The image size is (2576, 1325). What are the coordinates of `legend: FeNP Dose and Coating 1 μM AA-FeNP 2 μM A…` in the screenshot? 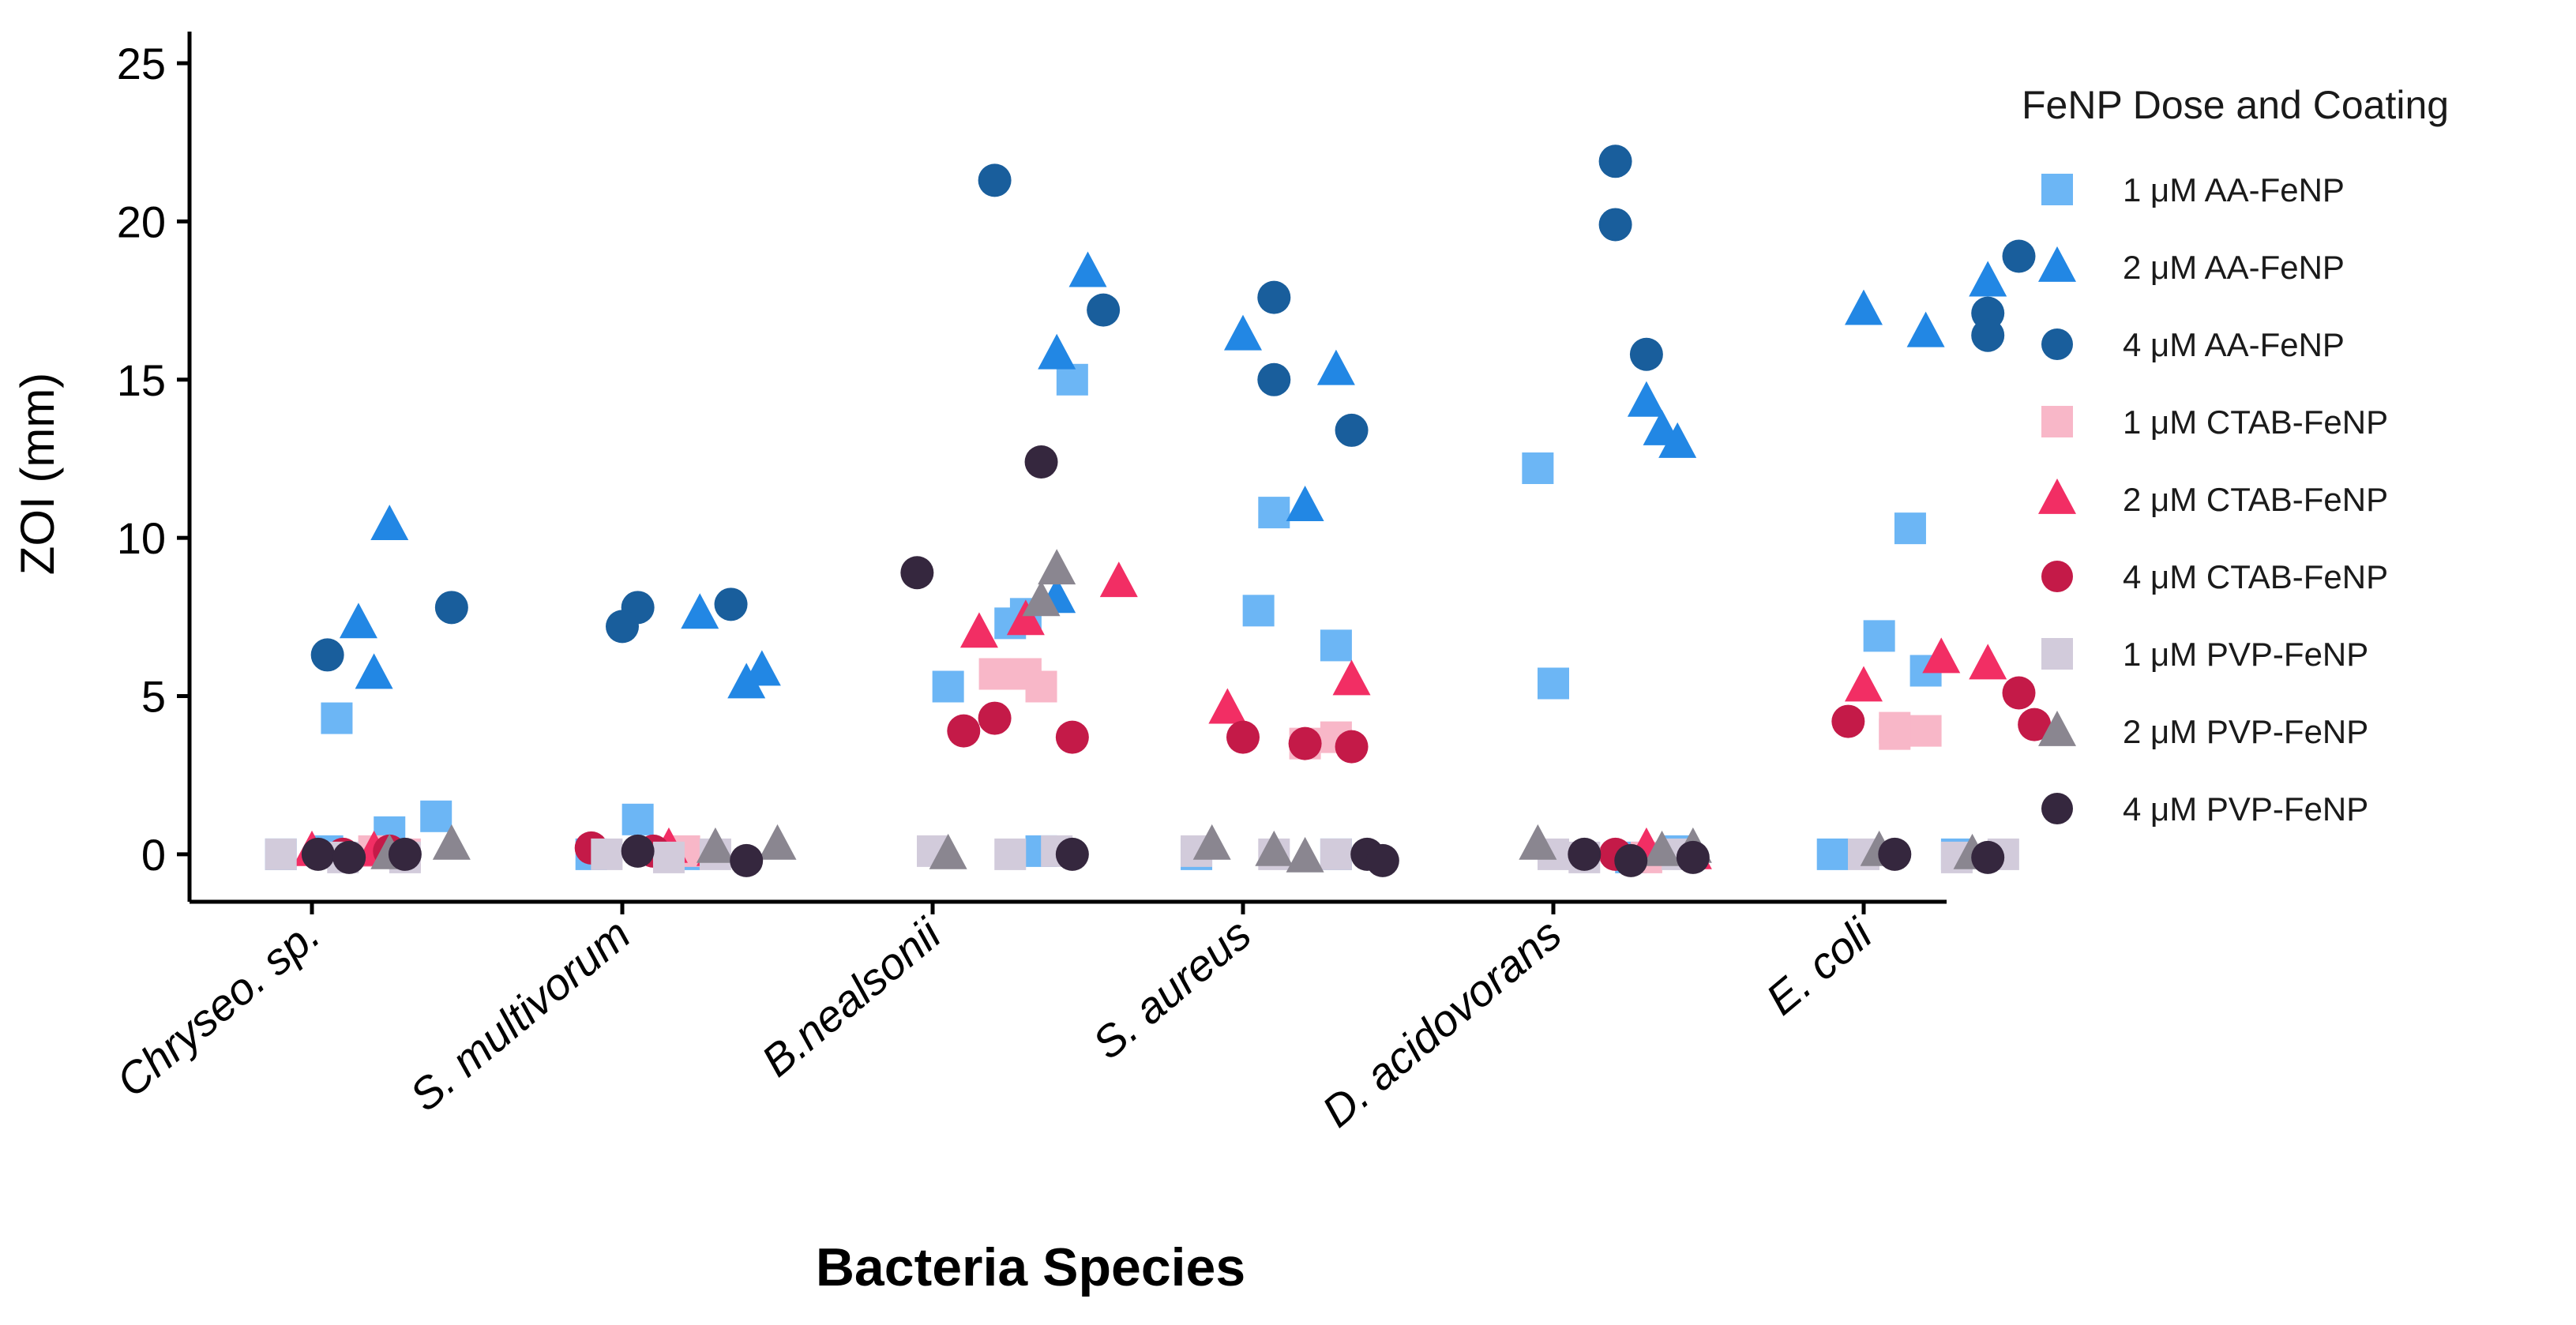 It's located at (2235, 455).